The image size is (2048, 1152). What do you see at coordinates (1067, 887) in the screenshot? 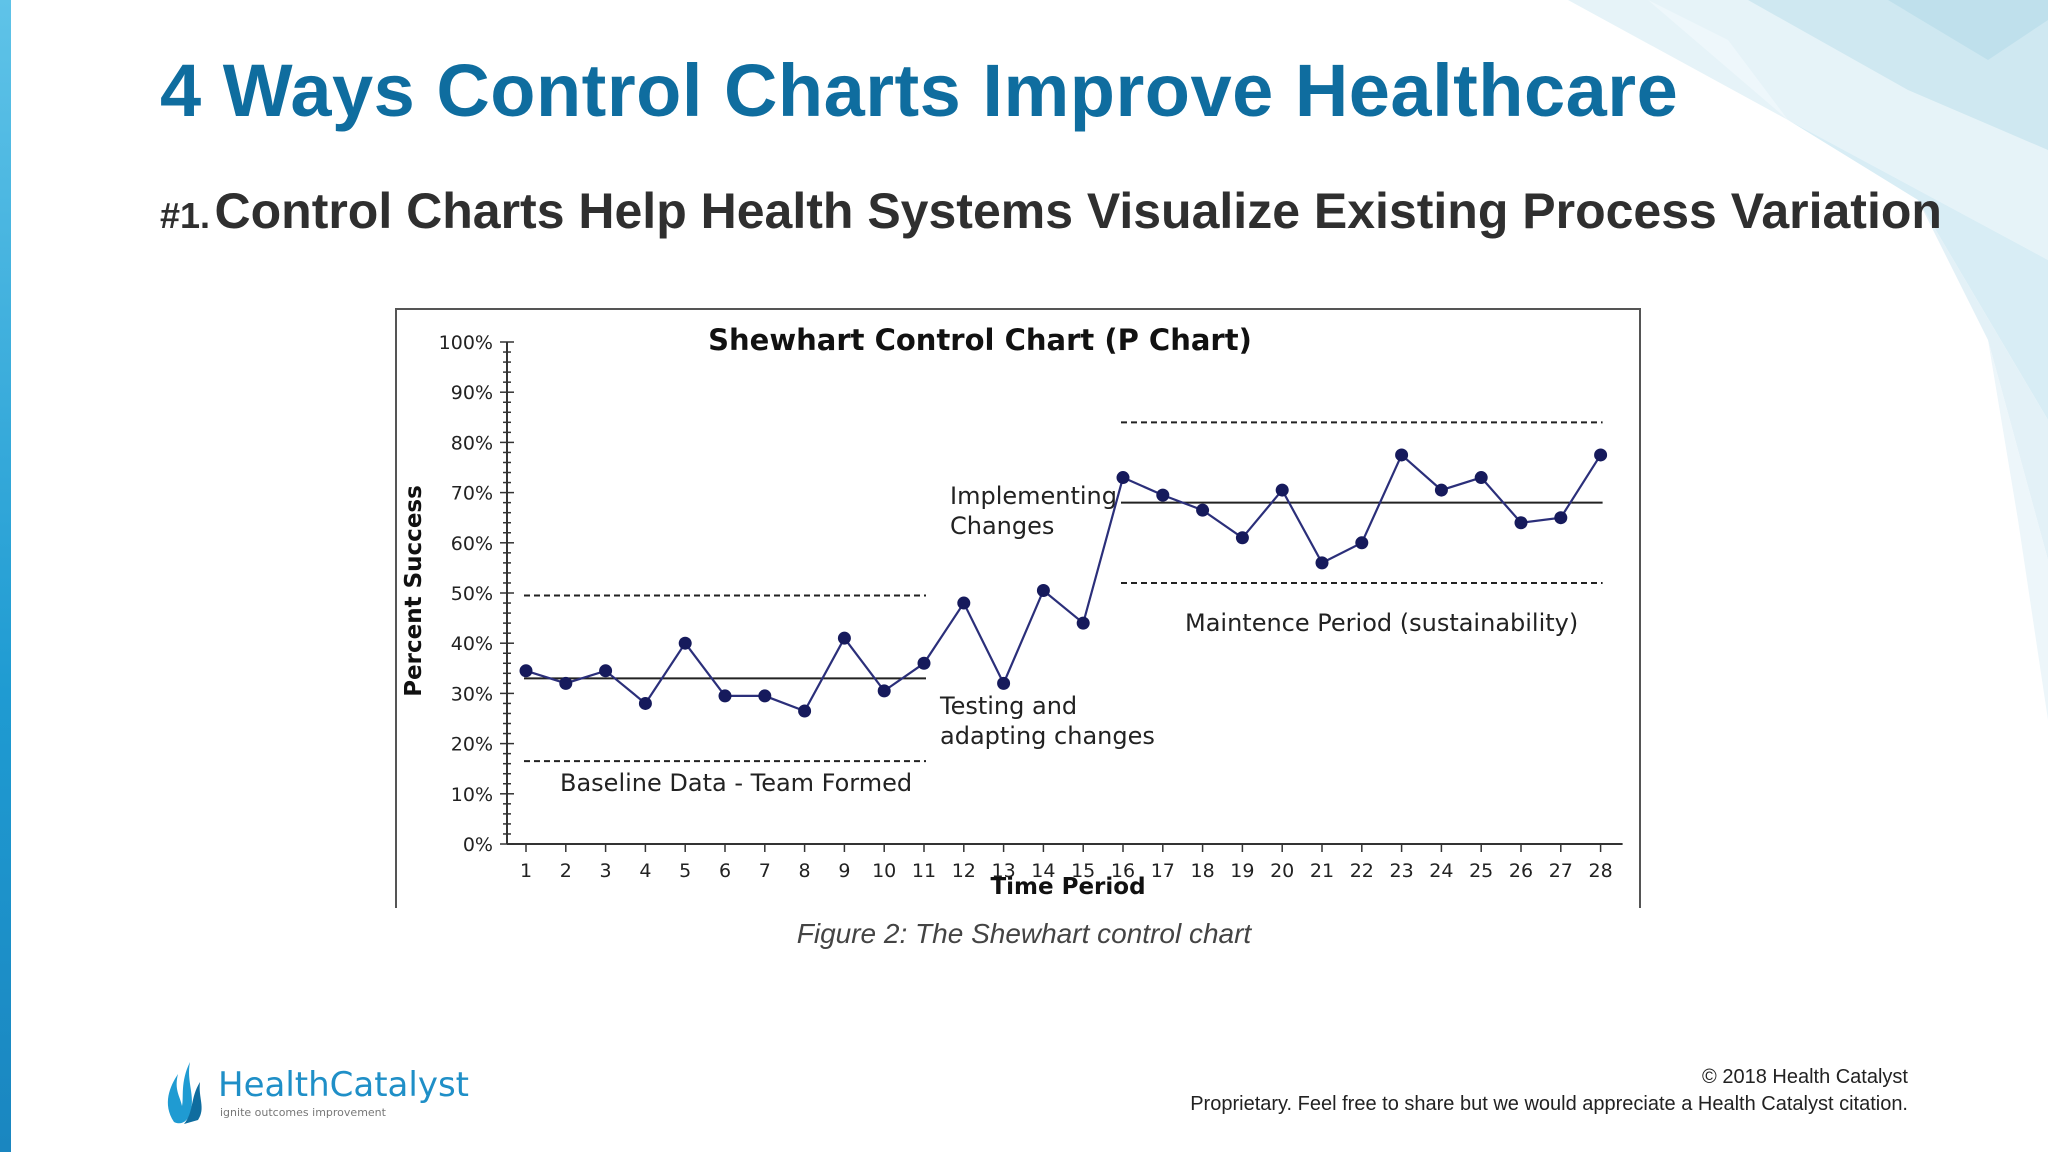
I see `x-axis-label: Time Period` at bounding box center [1067, 887].